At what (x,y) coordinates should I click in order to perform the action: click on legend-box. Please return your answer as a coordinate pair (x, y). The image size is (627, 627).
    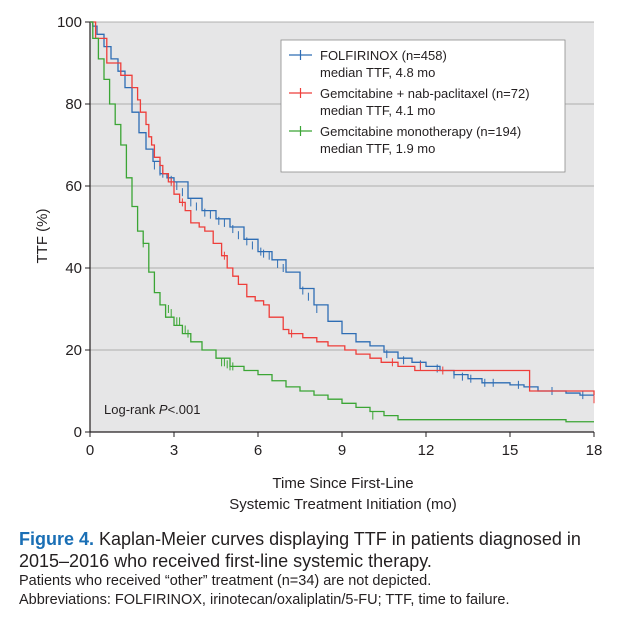
    Looking at the image, I should click on (423, 106).